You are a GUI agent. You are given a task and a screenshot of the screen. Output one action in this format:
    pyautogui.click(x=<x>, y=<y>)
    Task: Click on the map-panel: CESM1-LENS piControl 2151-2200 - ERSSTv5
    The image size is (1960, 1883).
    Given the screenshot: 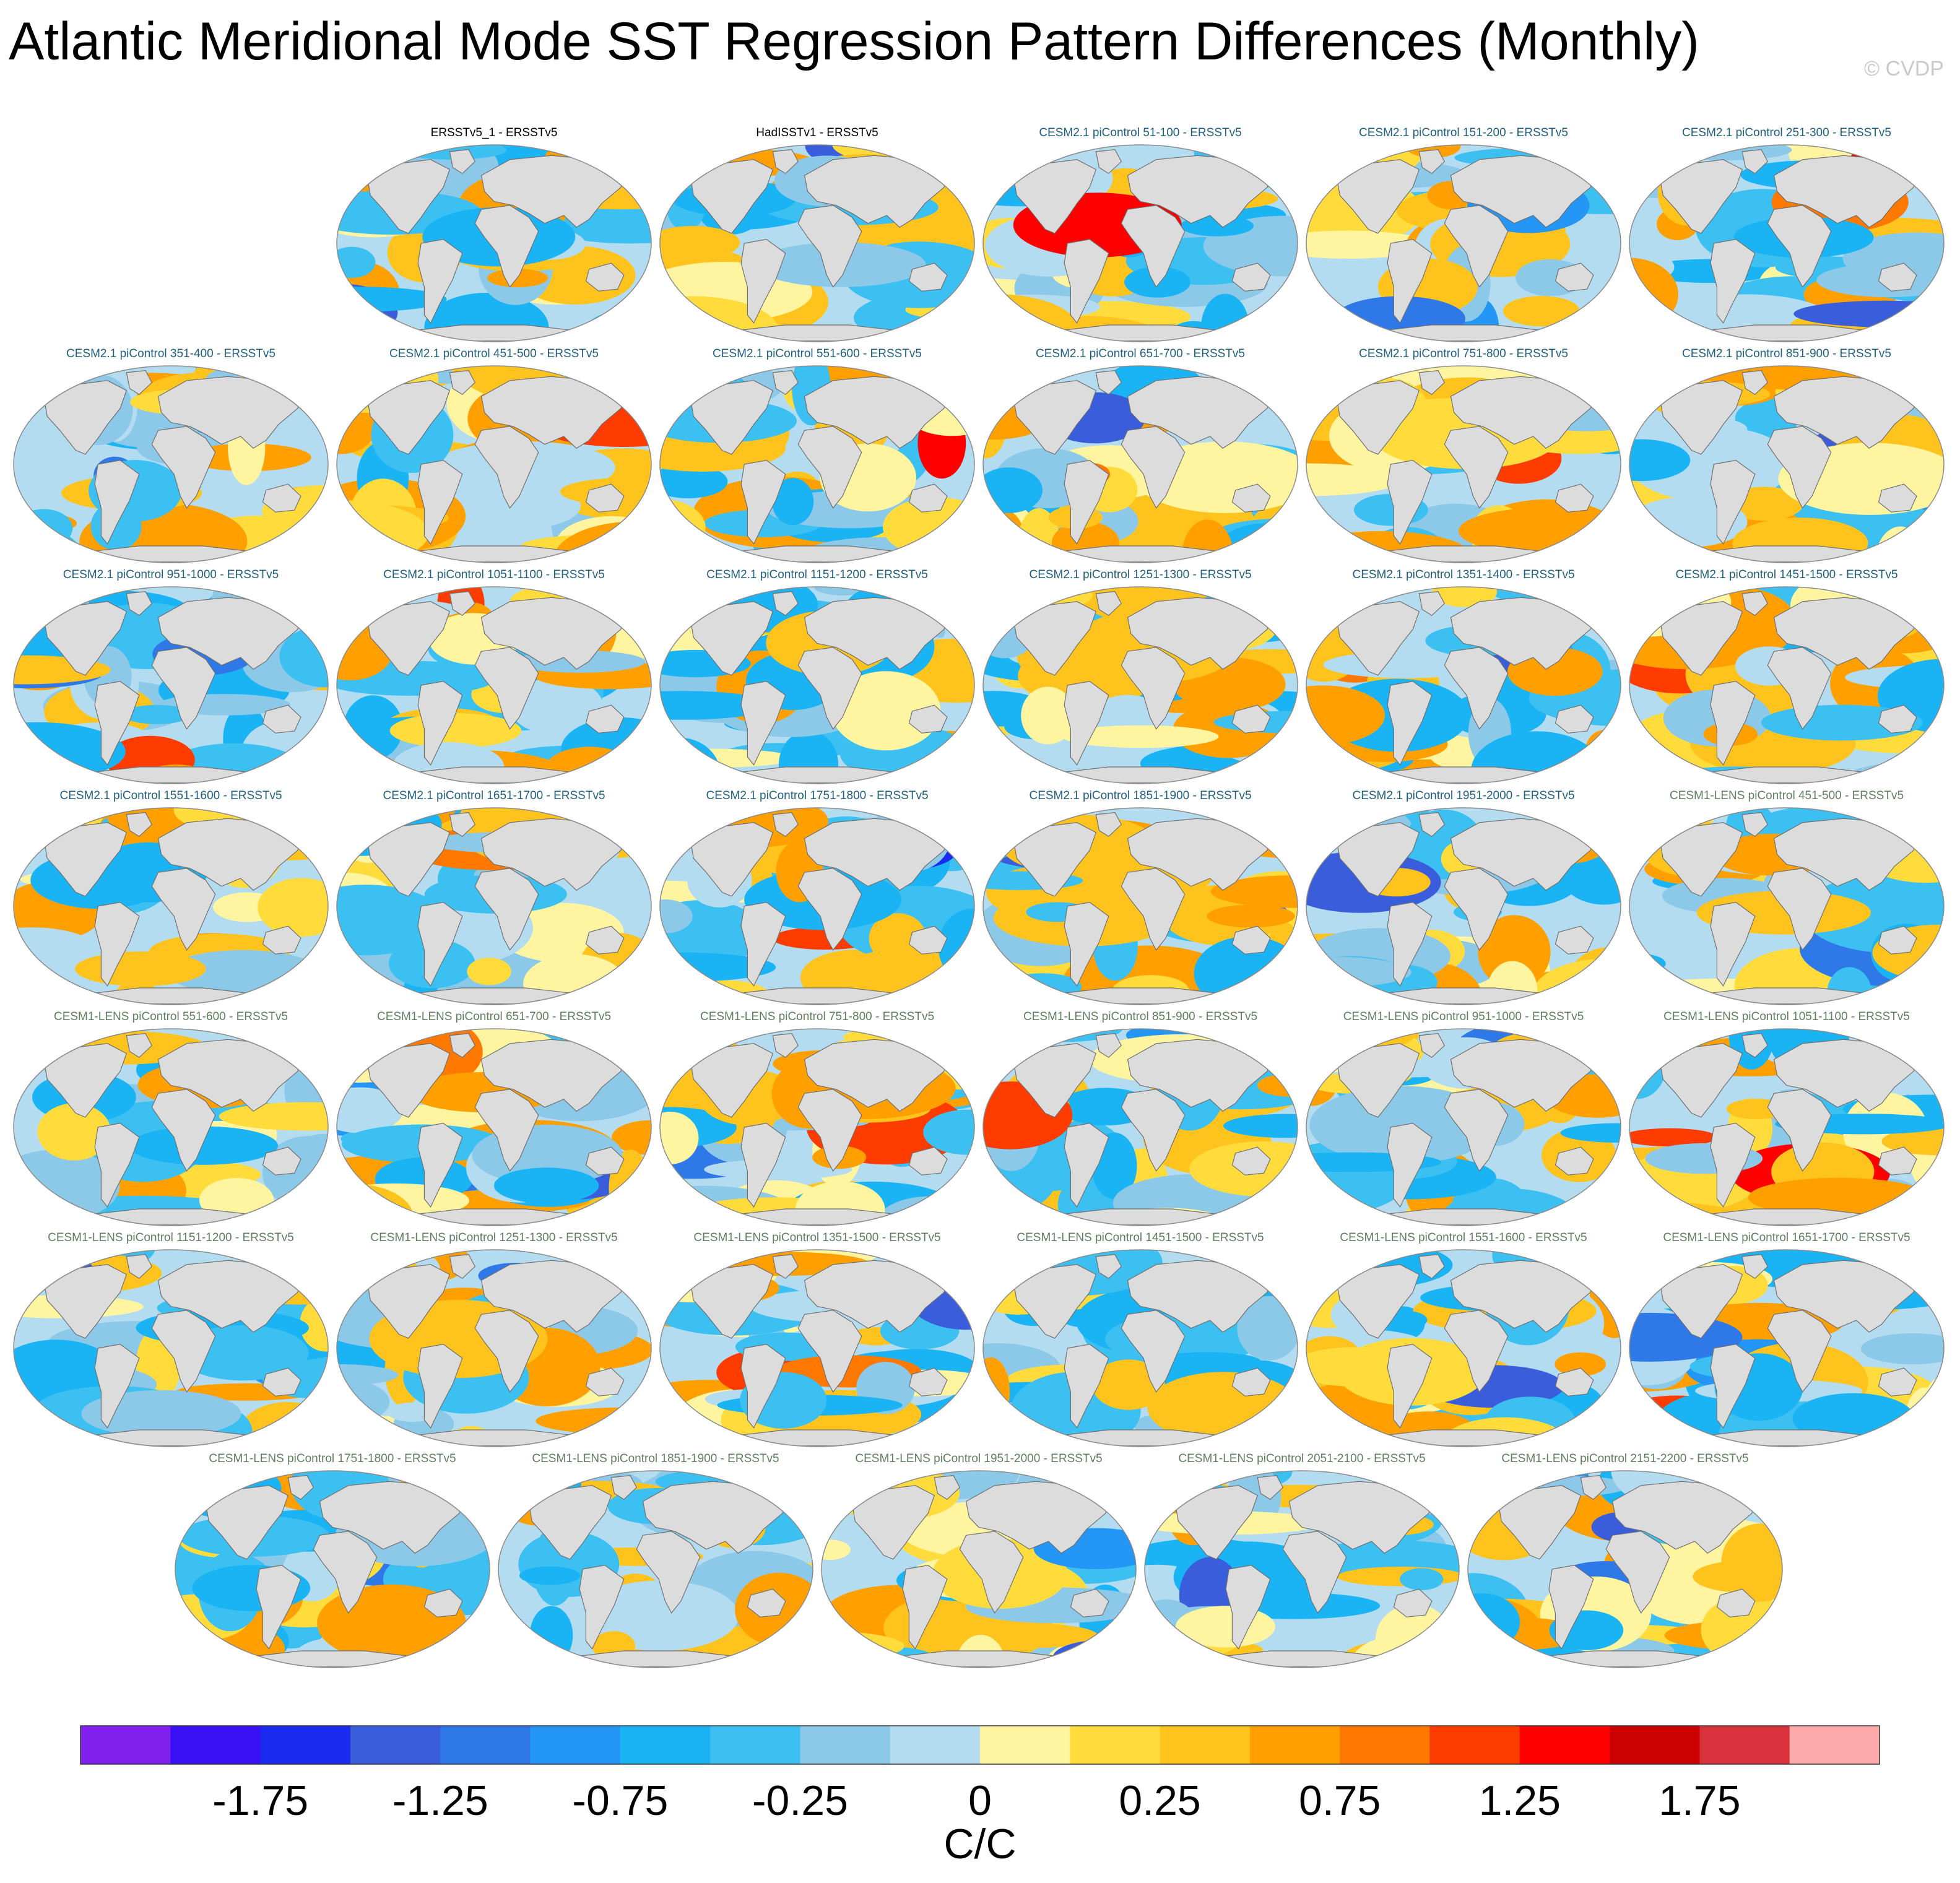 What is the action you would take?
    pyautogui.click(x=1625, y=1560)
    